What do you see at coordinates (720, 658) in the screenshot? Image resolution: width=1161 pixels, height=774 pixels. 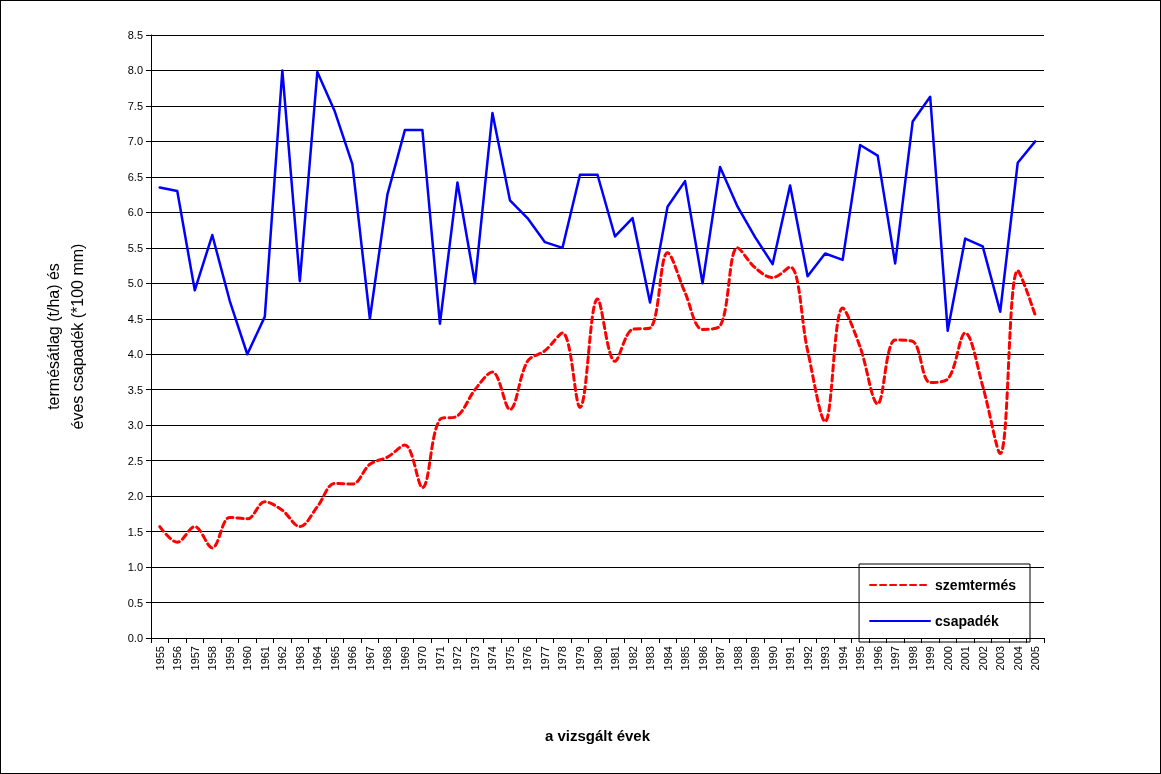 I see `x-tick-label: 1987` at bounding box center [720, 658].